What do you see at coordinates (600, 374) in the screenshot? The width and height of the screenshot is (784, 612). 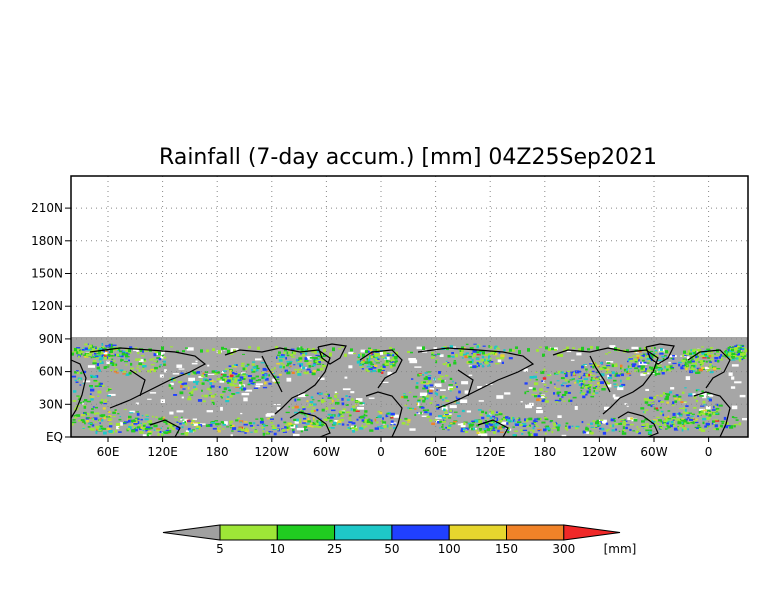 I see `coastline` at bounding box center [600, 374].